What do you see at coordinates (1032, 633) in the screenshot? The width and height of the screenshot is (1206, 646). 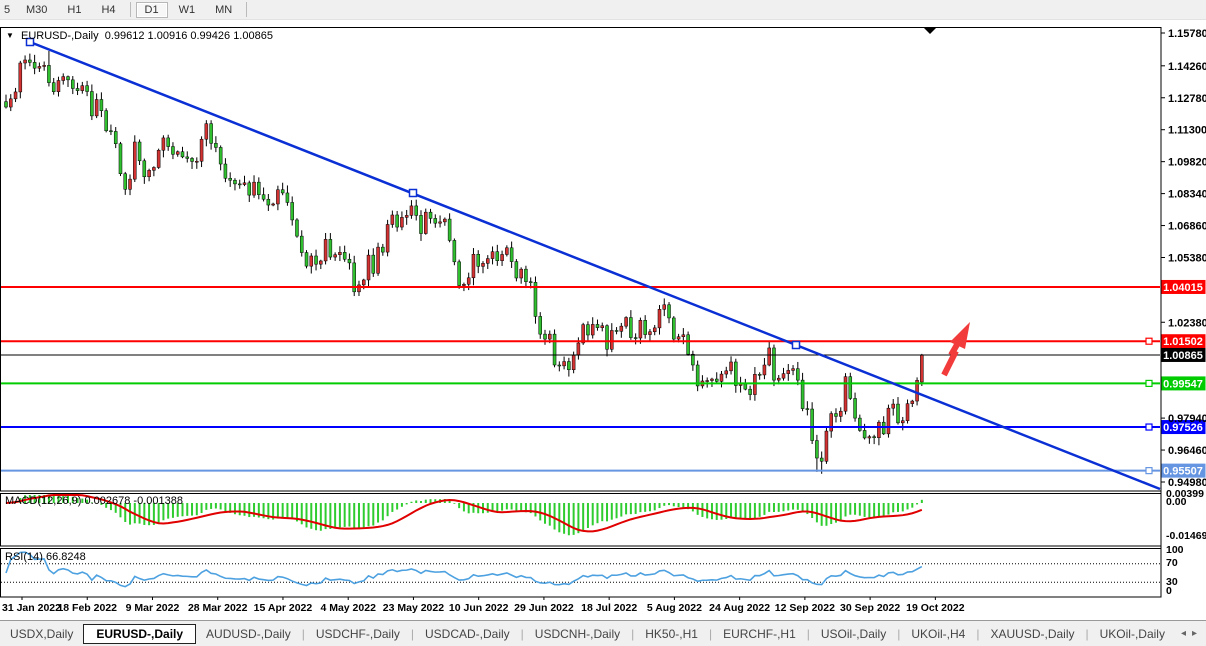 I see `tab-xauusd-daily: XAUUSD-,Daily` at bounding box center [1032, 633].